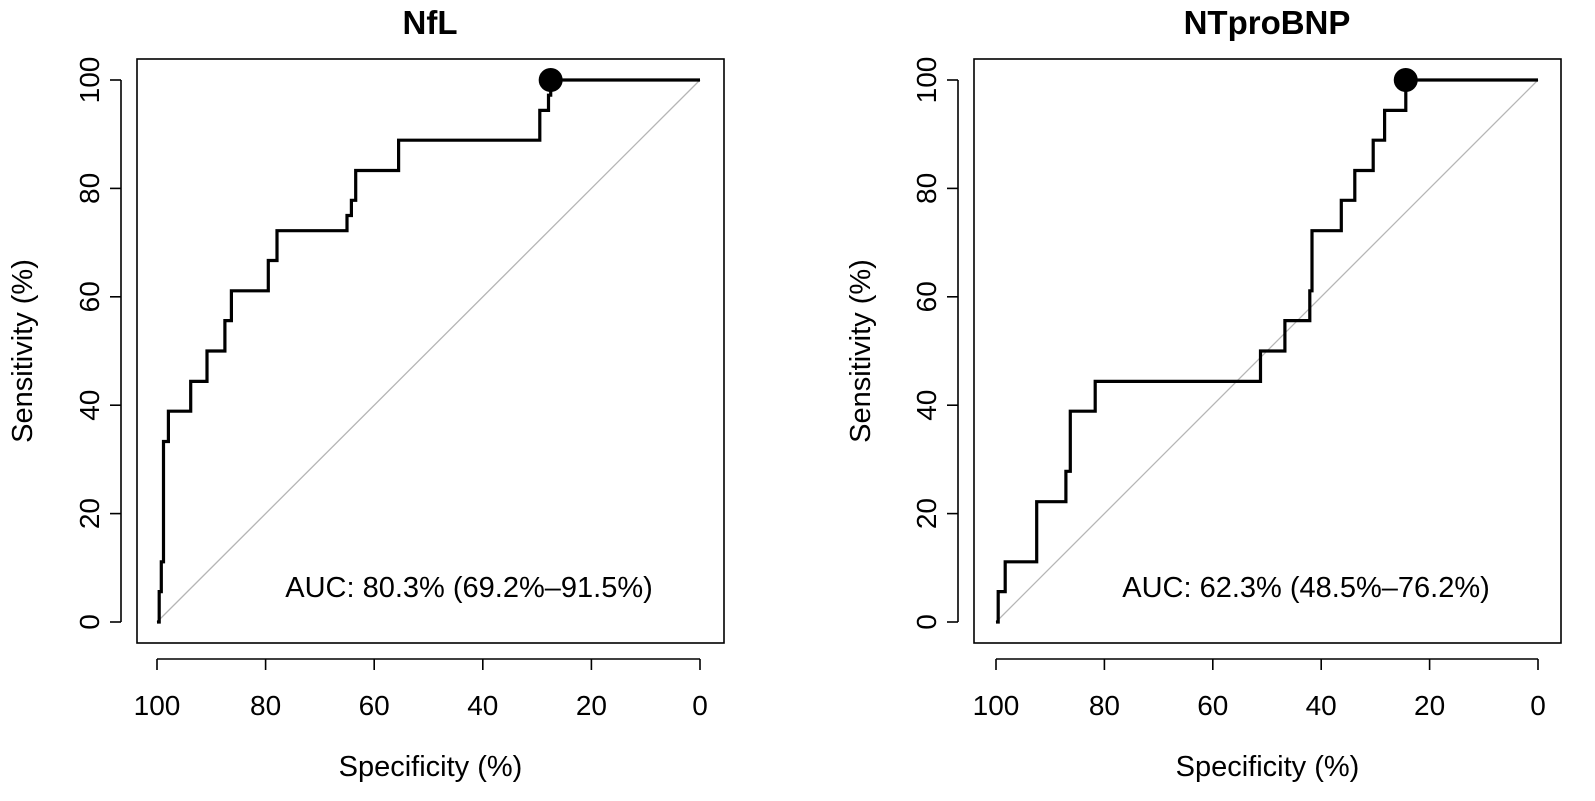  Describe the element at coordinates (926, 405) in the screenshot. I see `ntprobnp-y-tick-label: 40` at that location.